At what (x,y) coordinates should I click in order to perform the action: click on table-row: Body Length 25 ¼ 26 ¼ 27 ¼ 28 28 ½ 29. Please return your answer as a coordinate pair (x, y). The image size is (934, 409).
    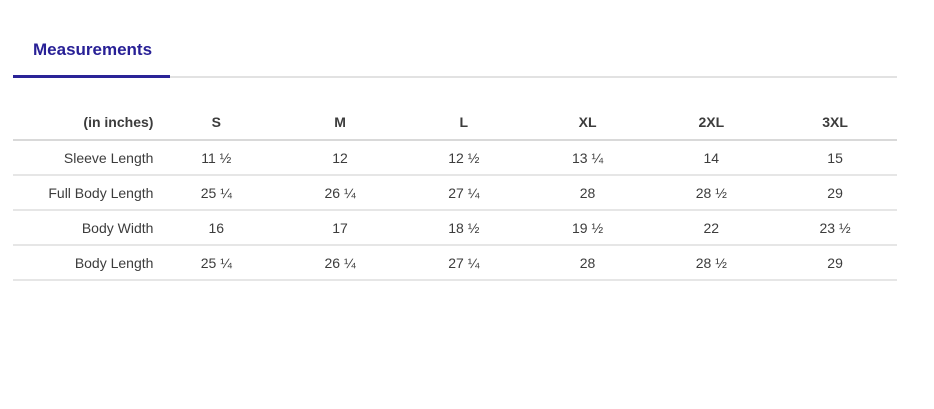
    Looking at the image, I should click on (455, 263).